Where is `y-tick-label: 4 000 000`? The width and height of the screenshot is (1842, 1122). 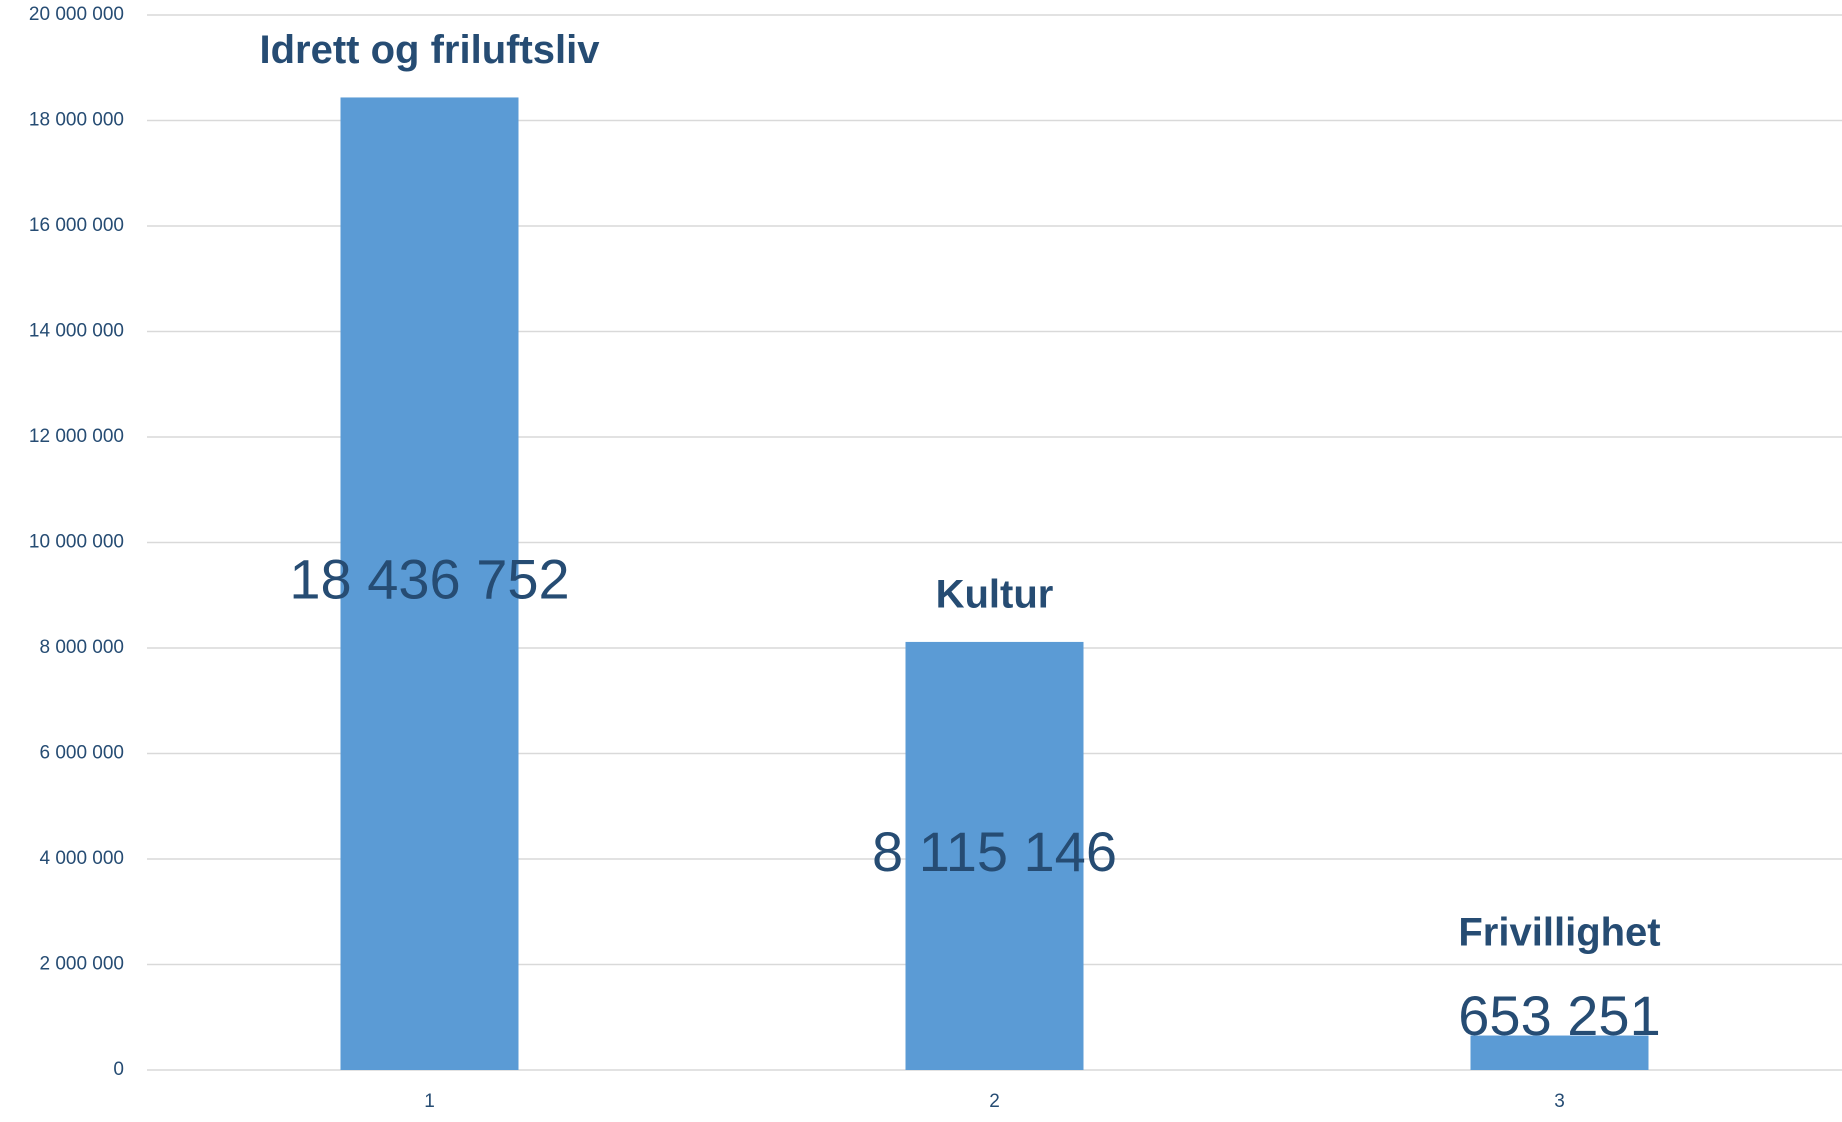
y-tick-label: 4 000 000 is located at coordinates (81, 858).